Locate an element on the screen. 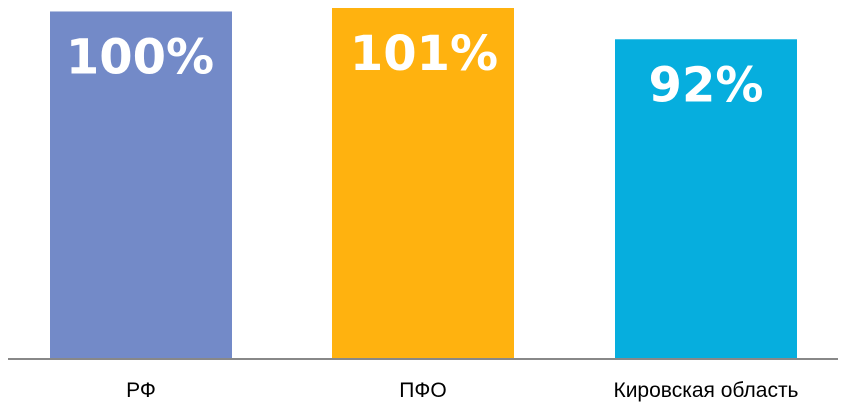  data-label-2: 101% is located at coordinates (424, 54).